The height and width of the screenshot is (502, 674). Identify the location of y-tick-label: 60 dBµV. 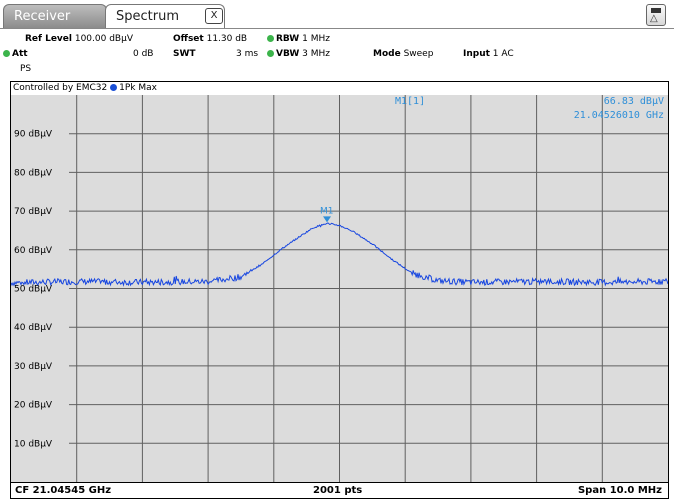
(33, 251).